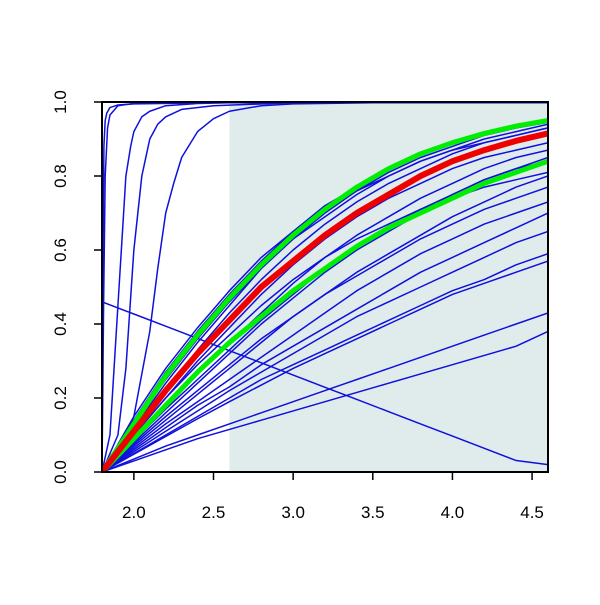  What do you see at coordinates (60, 472) in the screenshot?
I see `y-tick-label: 0.0` at bounding box center [60, 472].